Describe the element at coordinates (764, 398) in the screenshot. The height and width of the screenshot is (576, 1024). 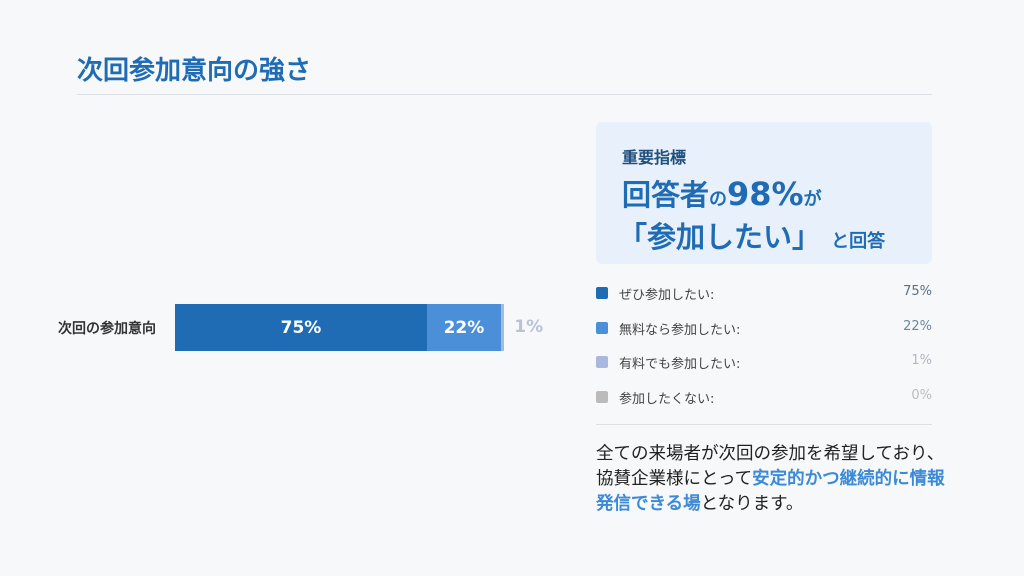
I see `legend-item: 参加したくない: 0%` at that location.